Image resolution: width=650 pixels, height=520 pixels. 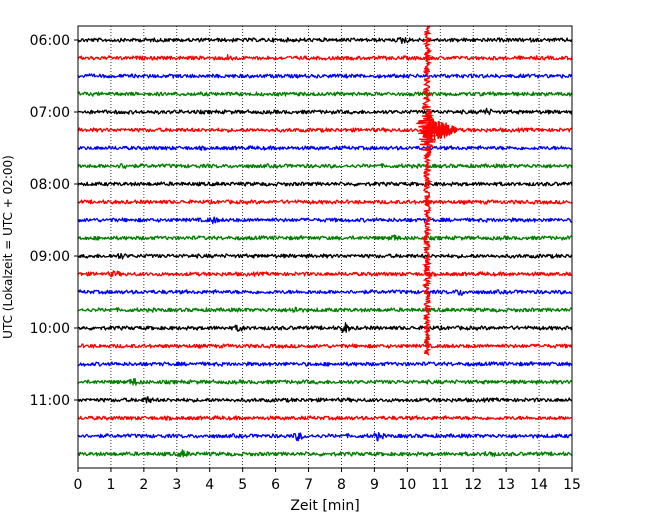 What do you see at coordinates (341, 485) in the screenshot?
I see `x-tick-label-8: 8` at bounding box center [341, 485].